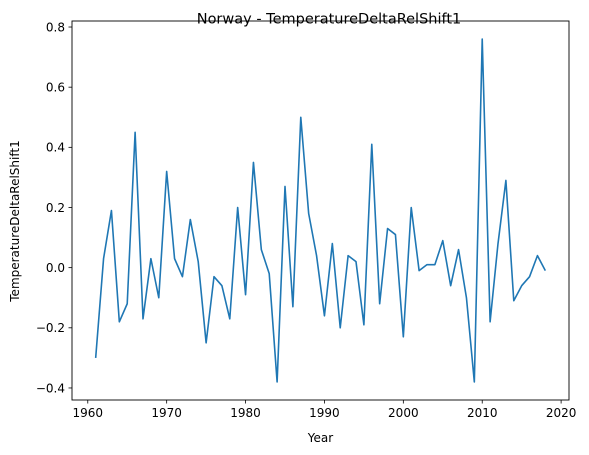  What do you see at coordinates (55, 148) in the screenshot?
I see `y-tick-label: 0.4` at bounding box center [55, 148].